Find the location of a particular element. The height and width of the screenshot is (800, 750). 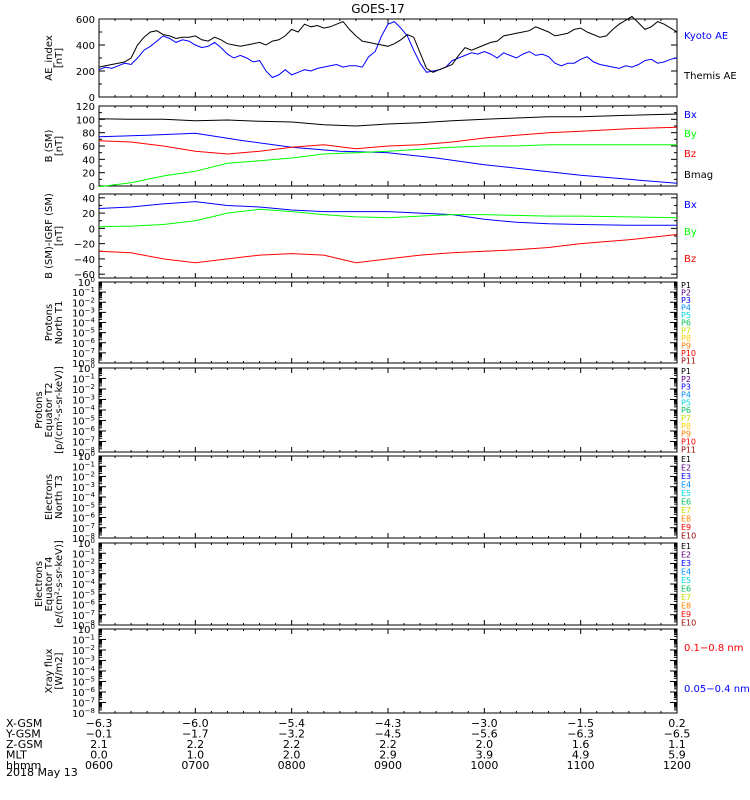

y-axis-label: [W/m2] is located at coordinates (59, 670).